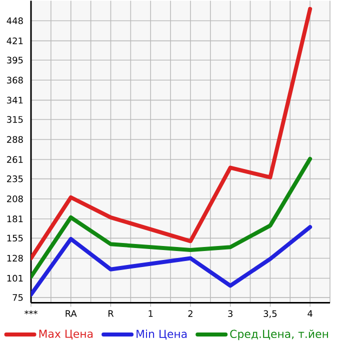 This screenshot has width=345, height=343. I want to click on y-tick-label: 101, so click(15, 278).